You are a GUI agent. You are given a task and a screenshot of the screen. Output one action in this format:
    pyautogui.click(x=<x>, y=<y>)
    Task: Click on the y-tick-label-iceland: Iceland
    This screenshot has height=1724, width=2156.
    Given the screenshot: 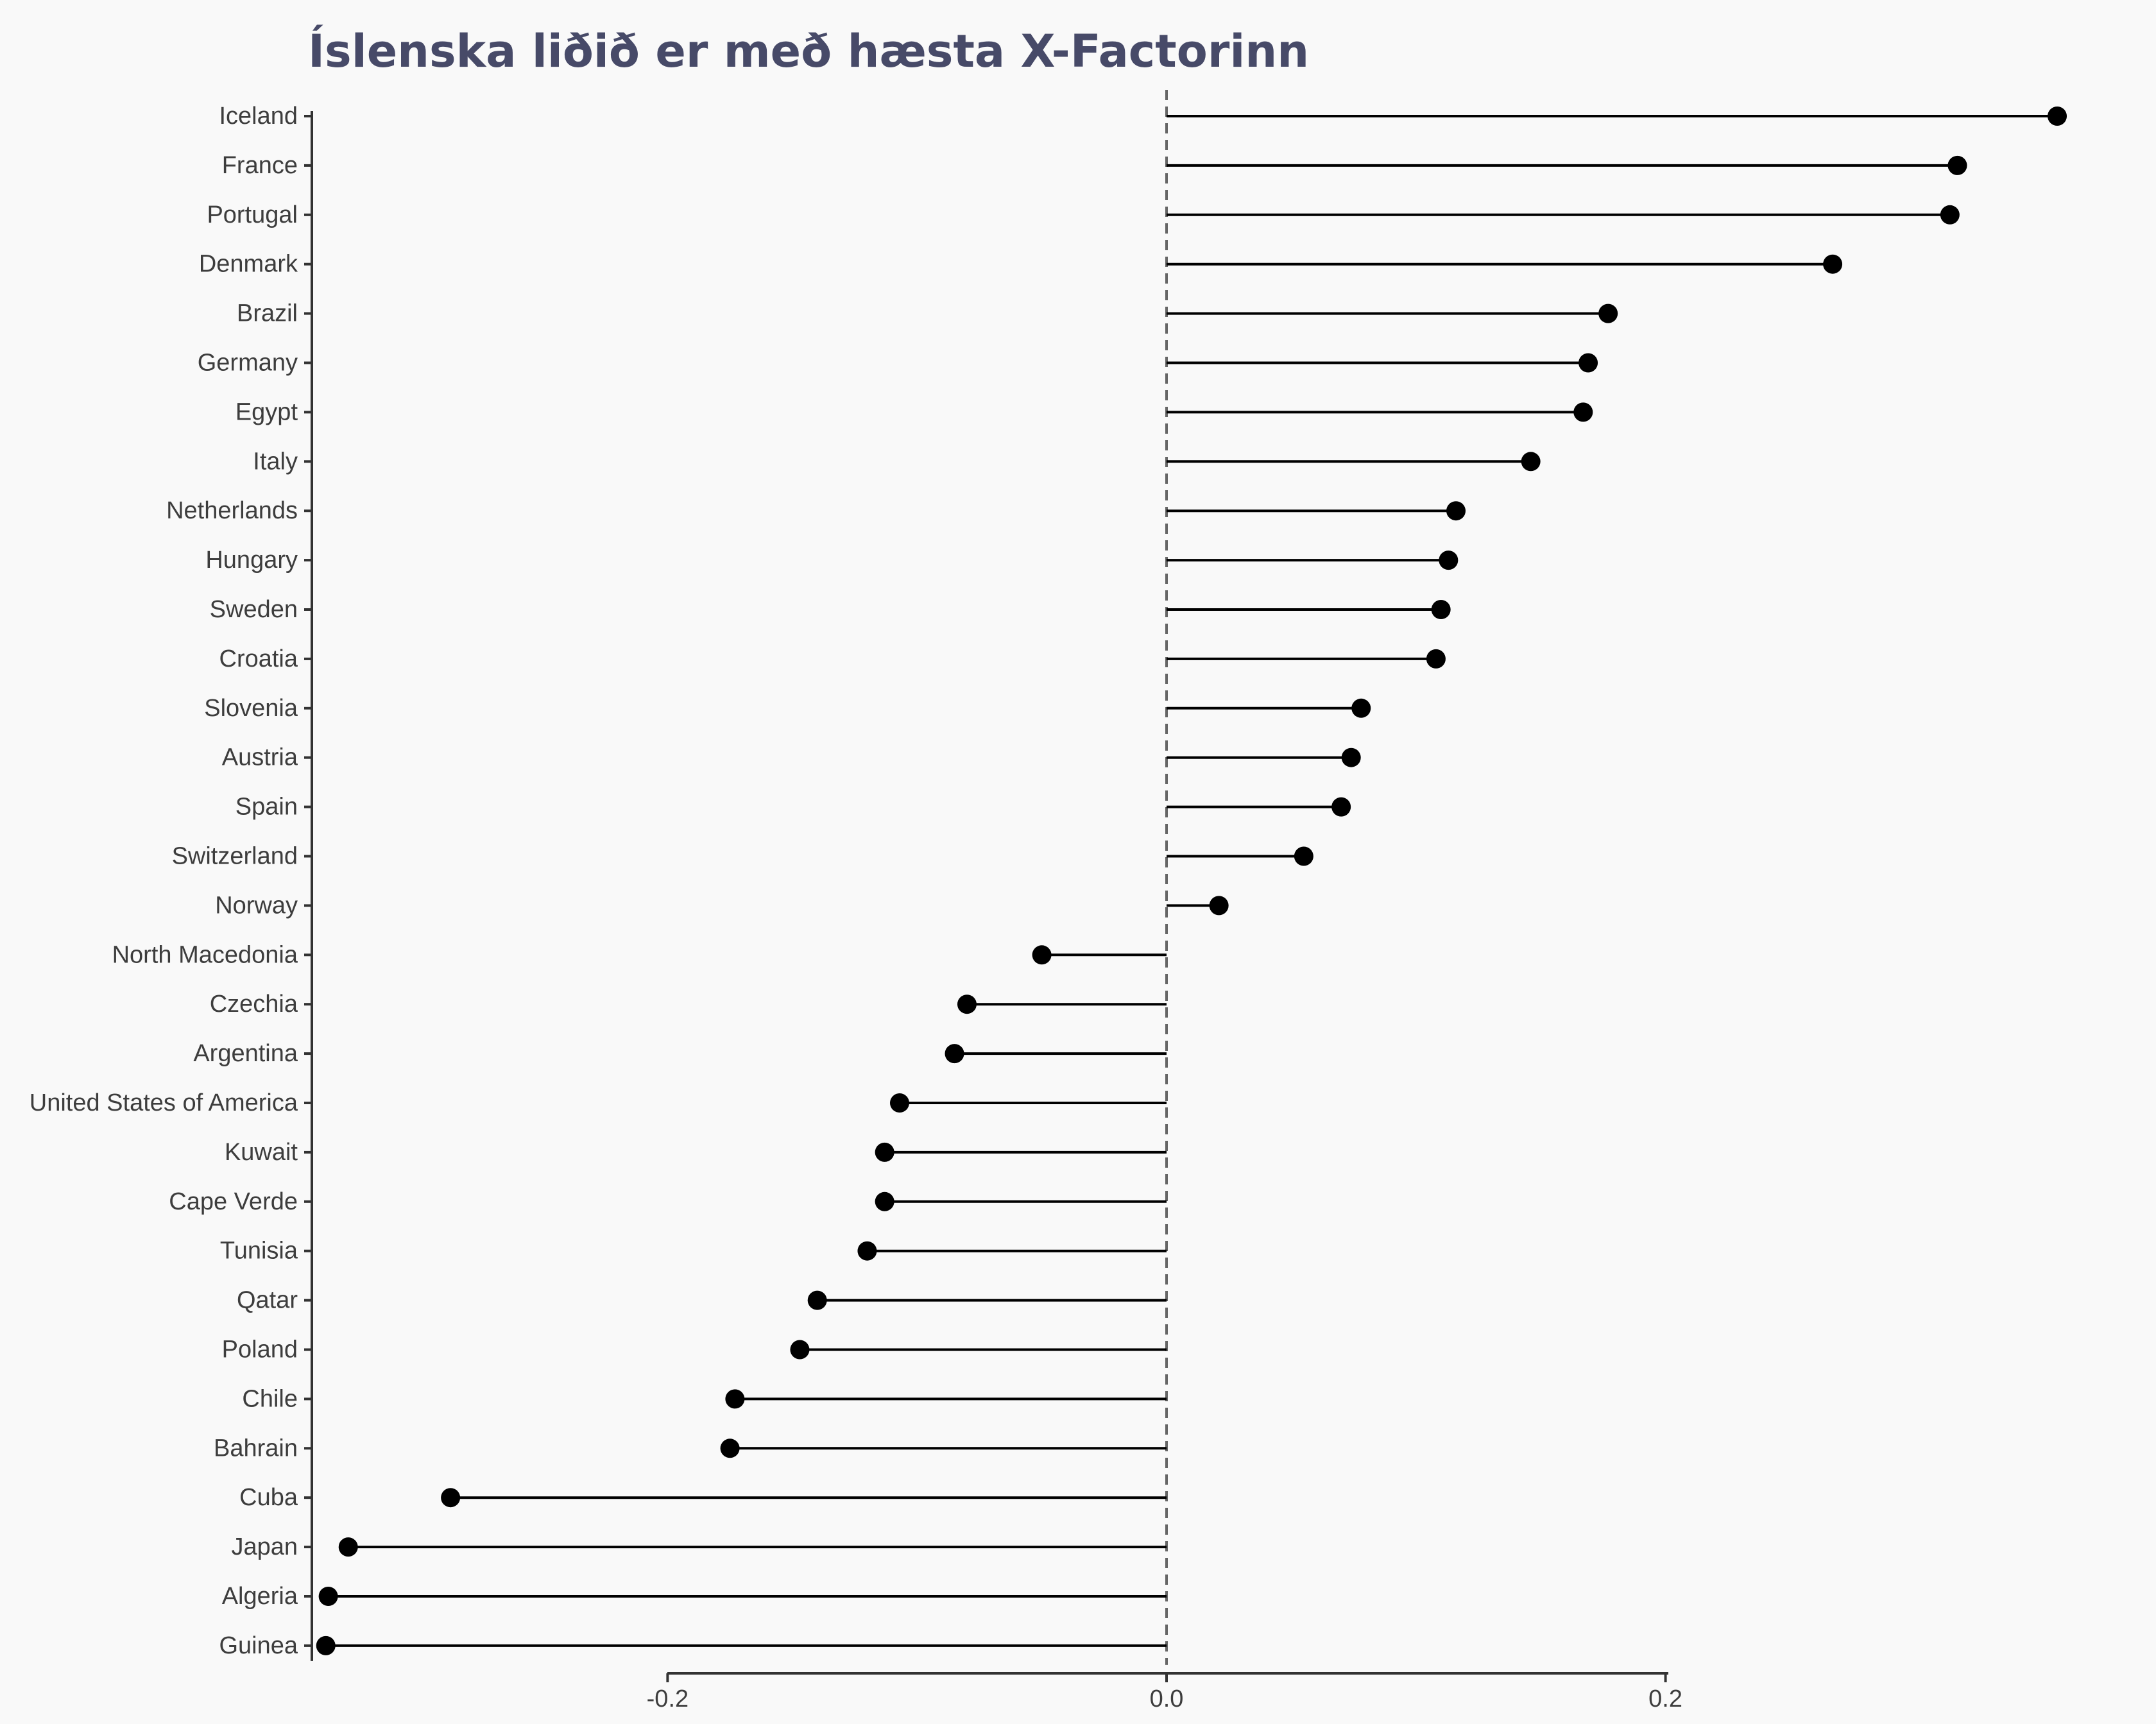 What is the action you would take?
    pyautogui.click(x=259, y=116)
    